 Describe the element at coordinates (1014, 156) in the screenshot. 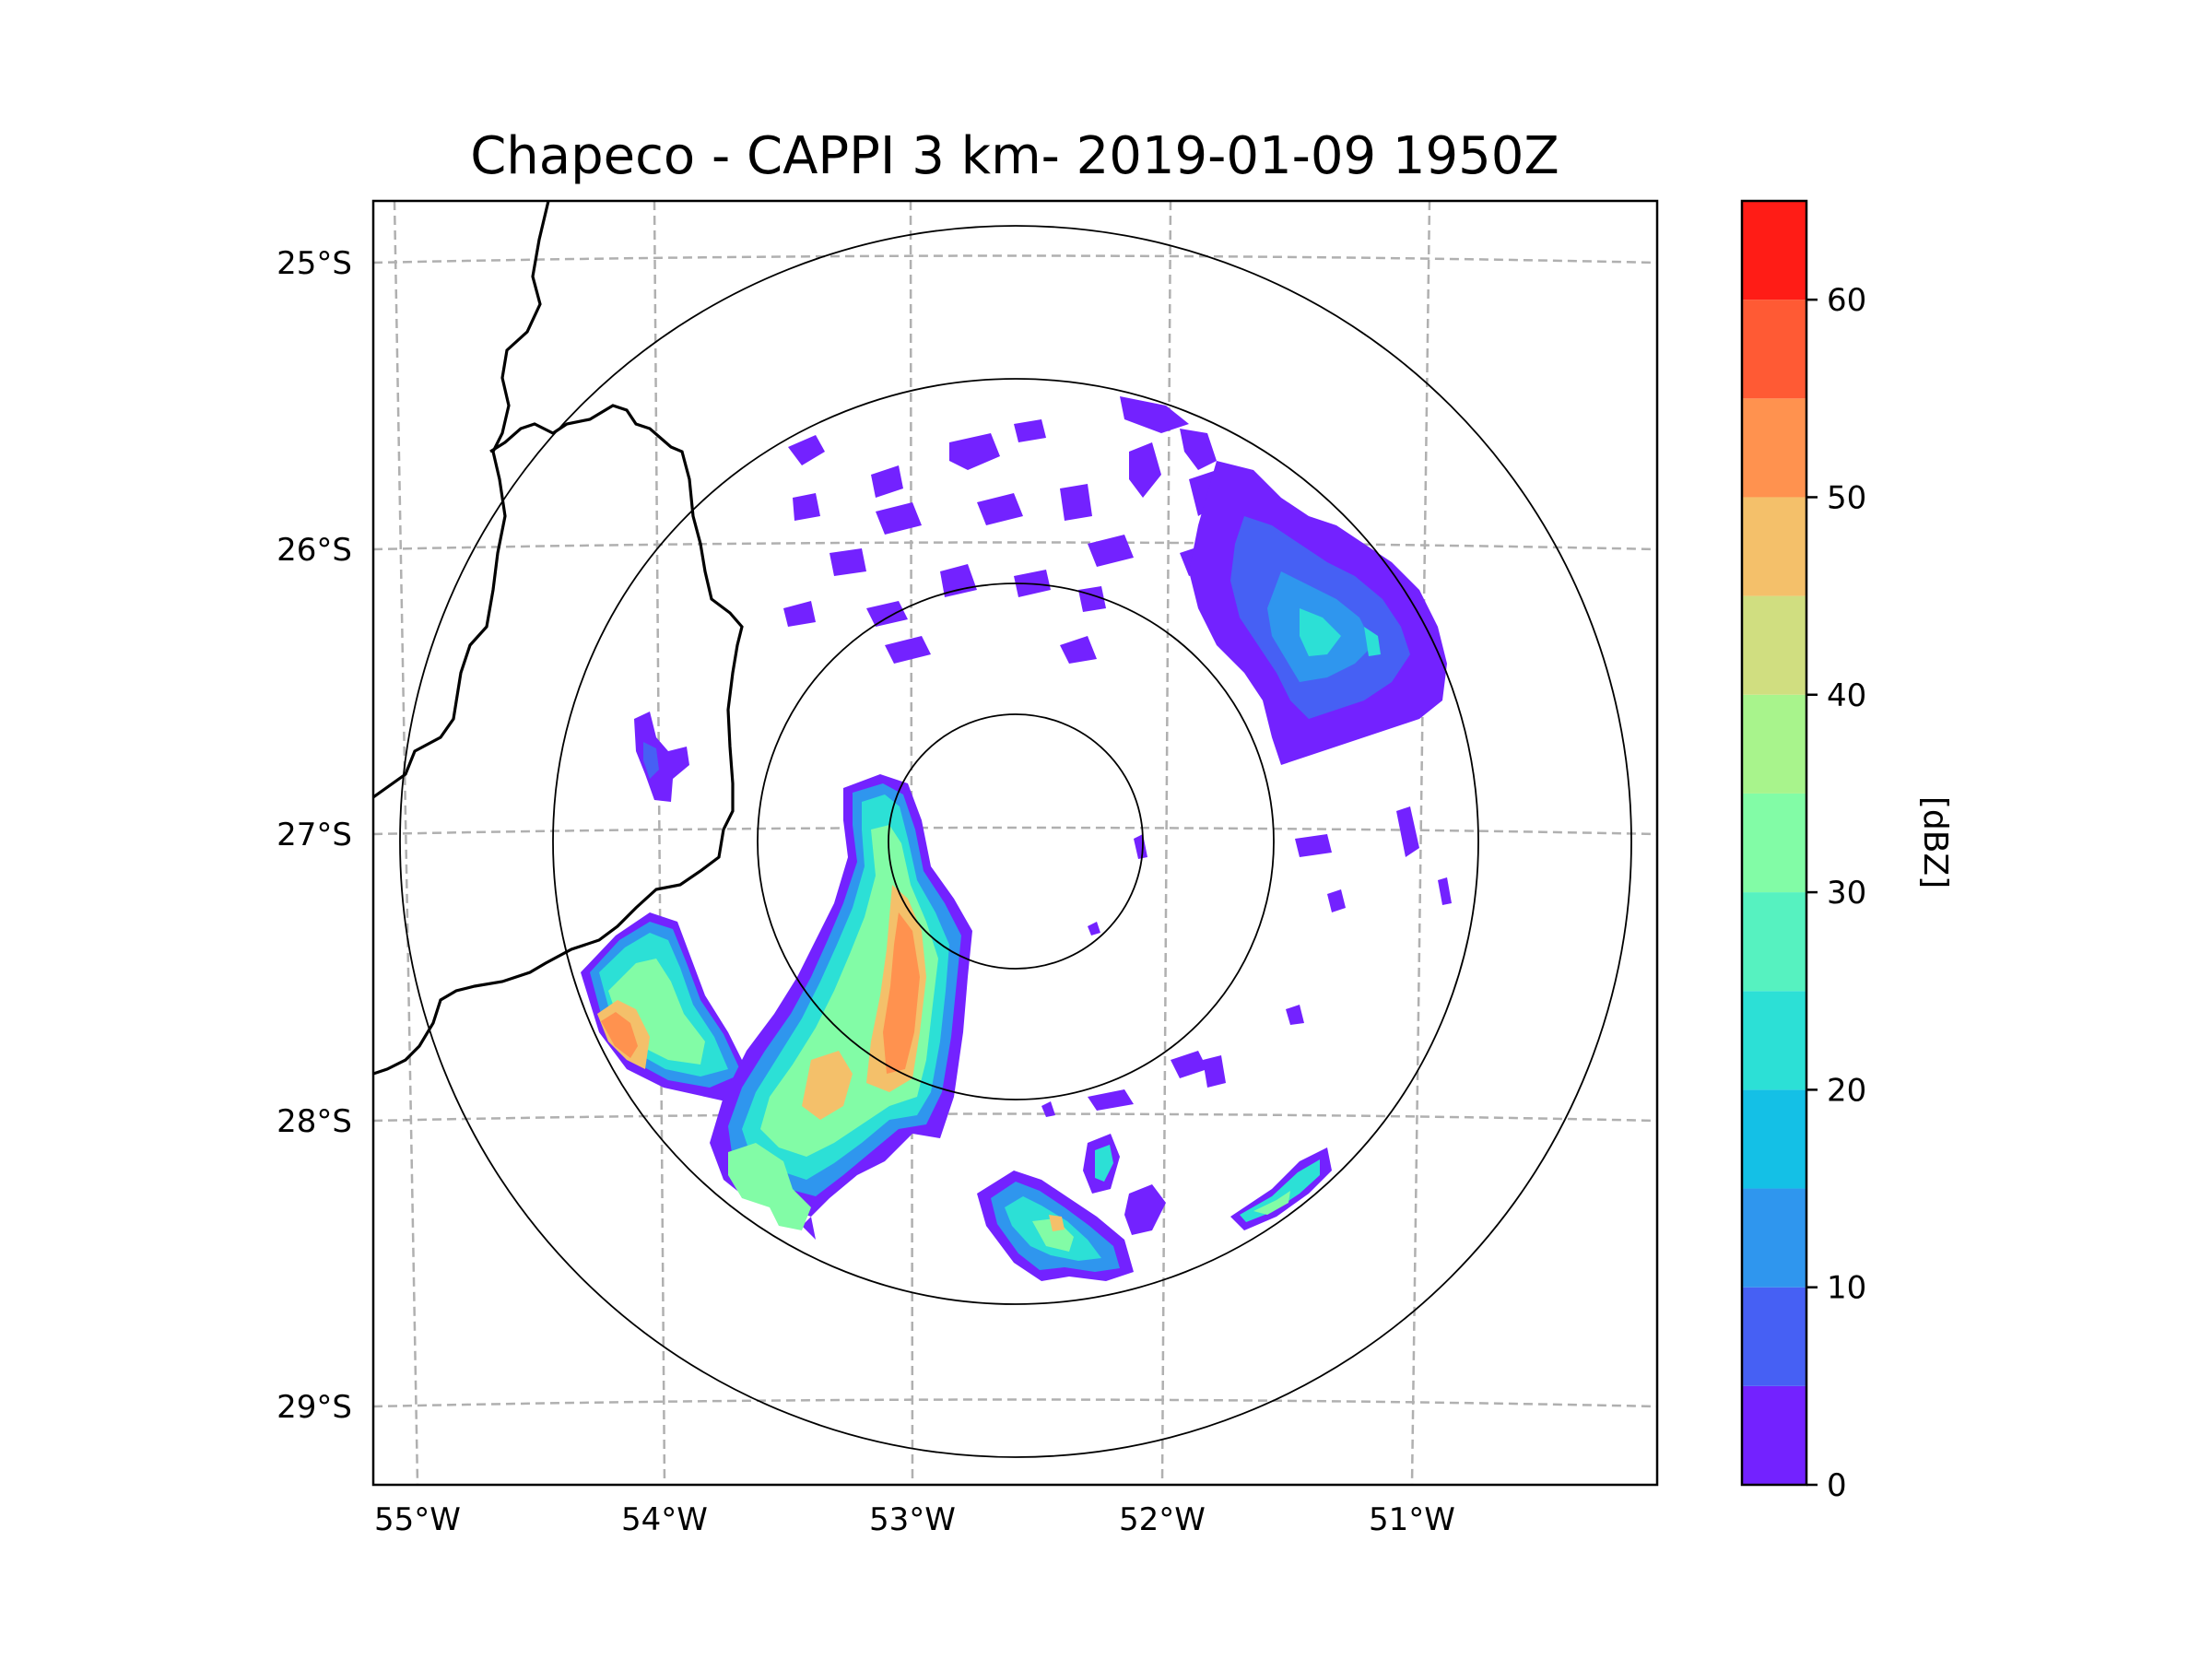

I see `figure-title: Chapeco - CAPPI 3 km- 2019-01-09 1950Z` at that location.